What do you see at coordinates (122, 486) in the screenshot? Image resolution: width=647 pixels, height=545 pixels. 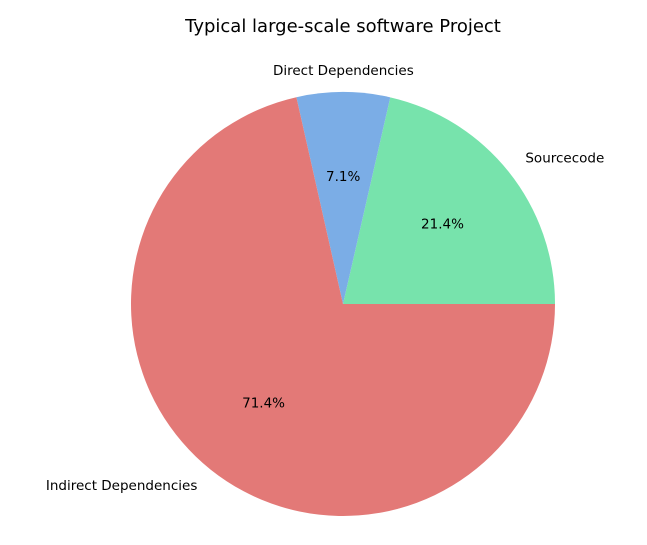 I see `slice-label-indirect-dependencies: Indirect Dependencies` at bounding box center [122, 486].